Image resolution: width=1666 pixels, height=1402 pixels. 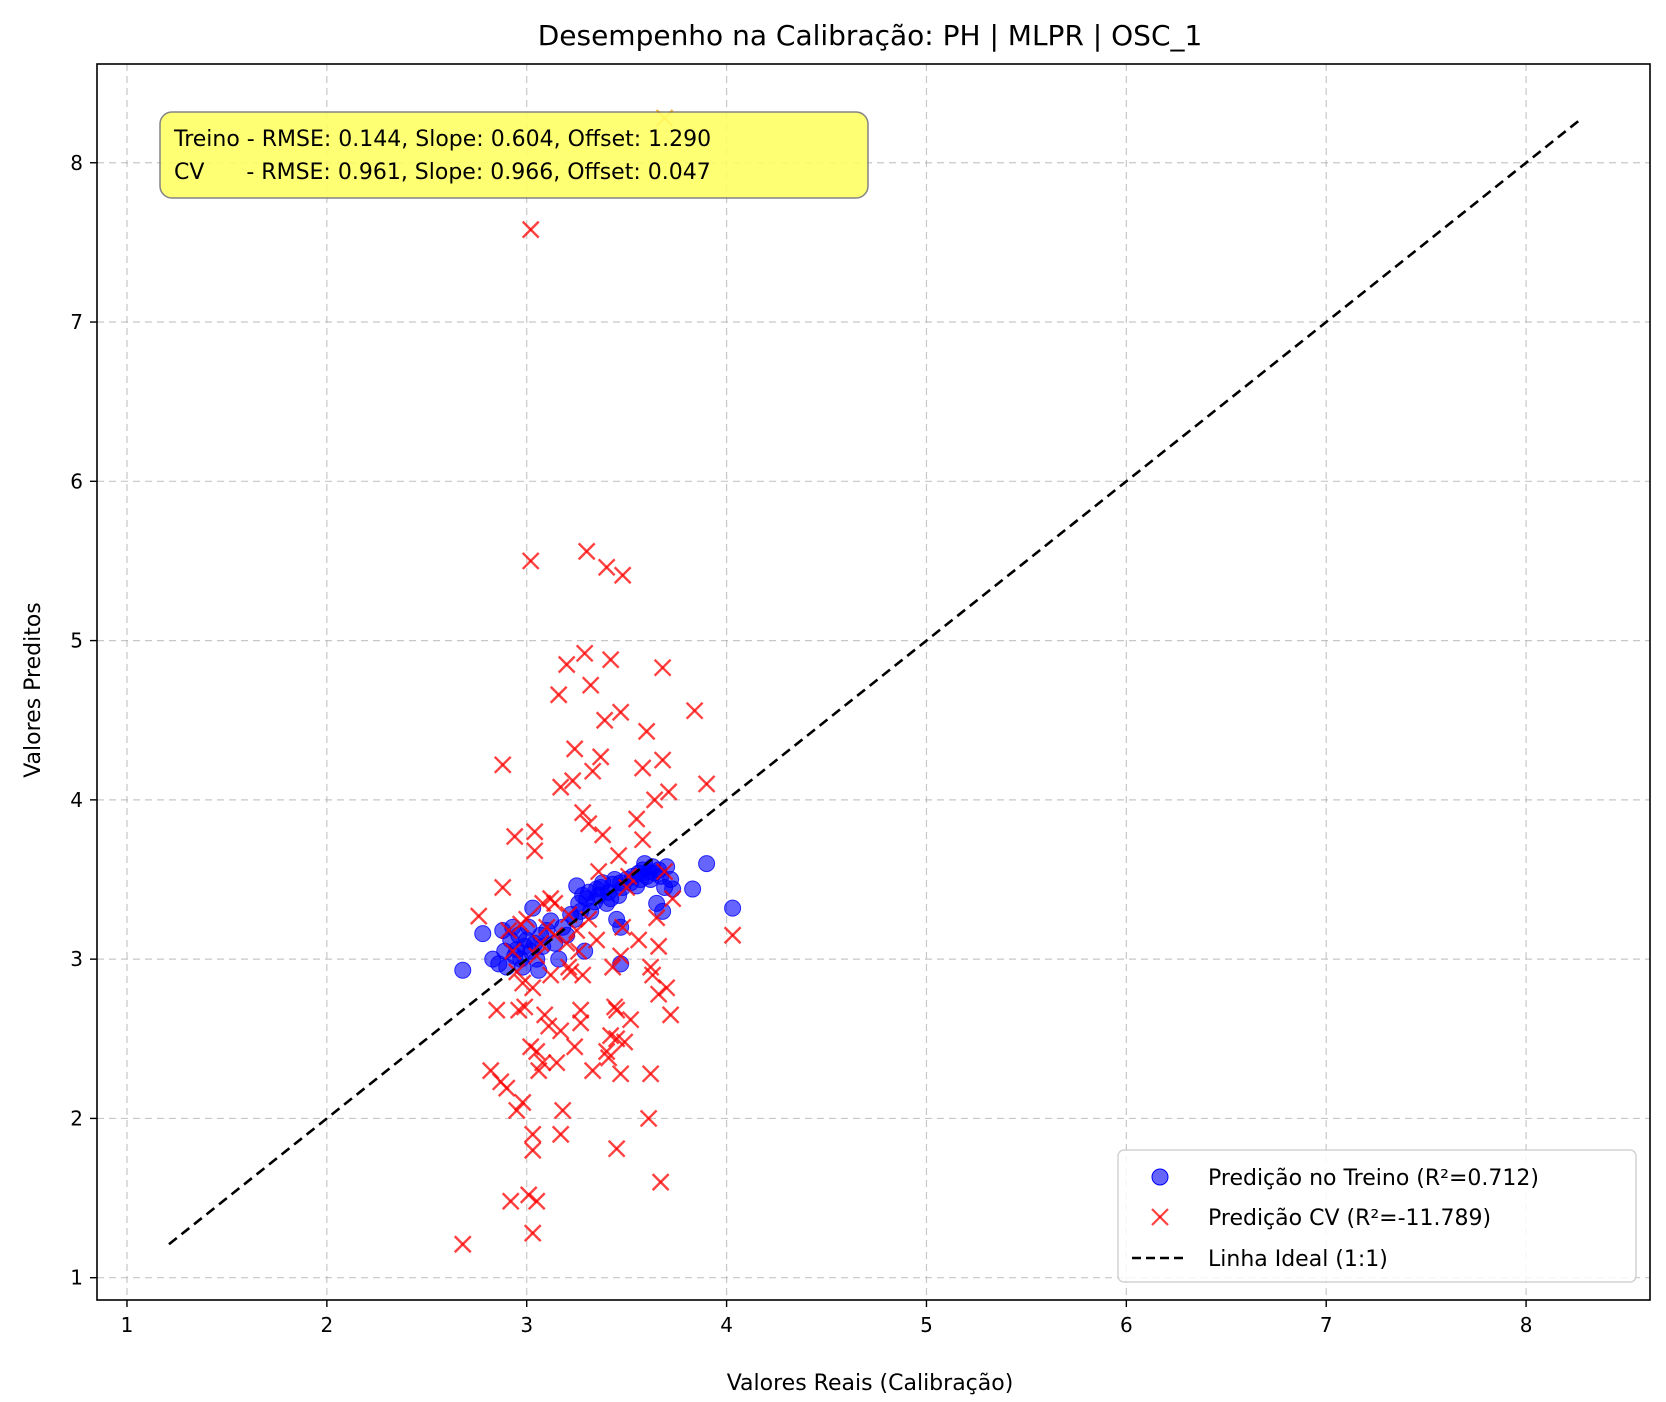 What do you see at coordinates (76, 322) in the screenshot?
I see `y-tick-label: 7` at bounding box center [76, 322].